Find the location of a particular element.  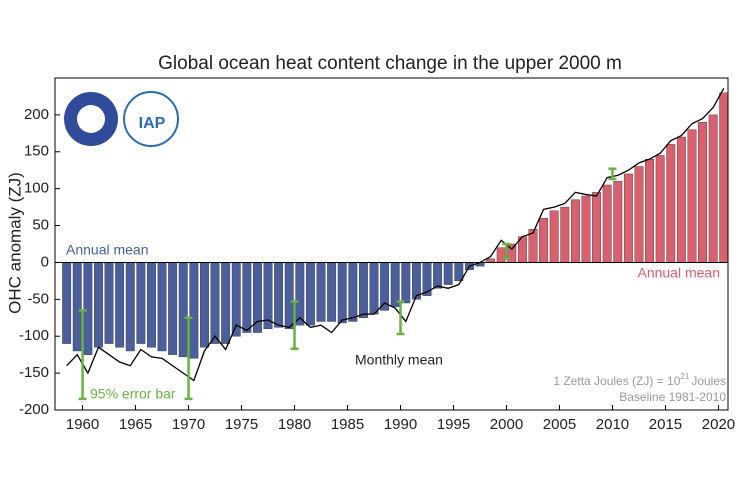

note: 1 Zetta Joules (ZJ) = 1021 Joules is located at coordinates (639, 380).